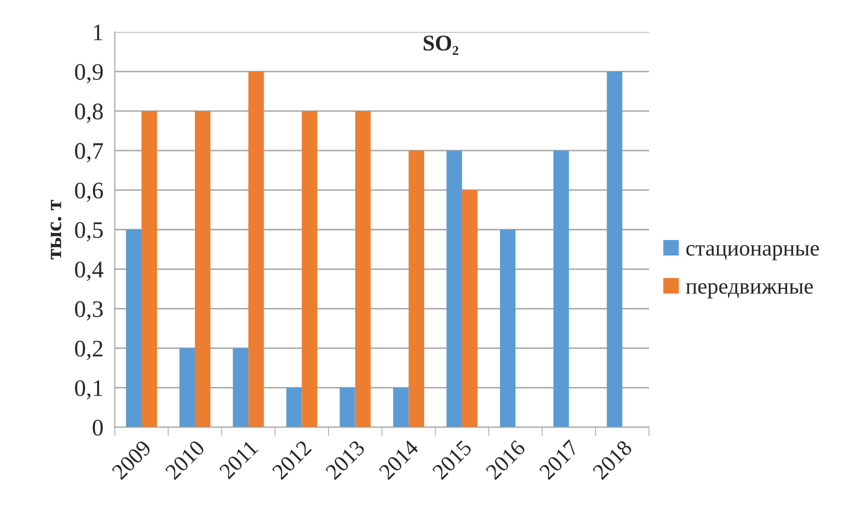 Image resolution: width=844 pixels, height=516 pixels. What do you see at coordinates (56, 230) in the screenshot?
I see `y-axis-title: тыс. т` at bounding box center [56, 230].